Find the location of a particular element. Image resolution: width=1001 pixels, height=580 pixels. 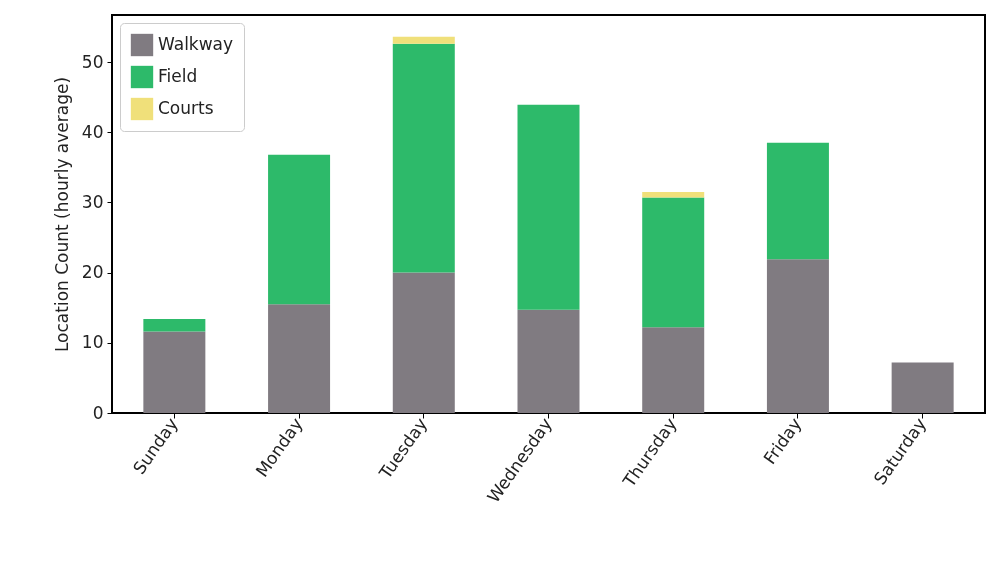

y-tick-label: 10 is located at coordinates (92, 342).